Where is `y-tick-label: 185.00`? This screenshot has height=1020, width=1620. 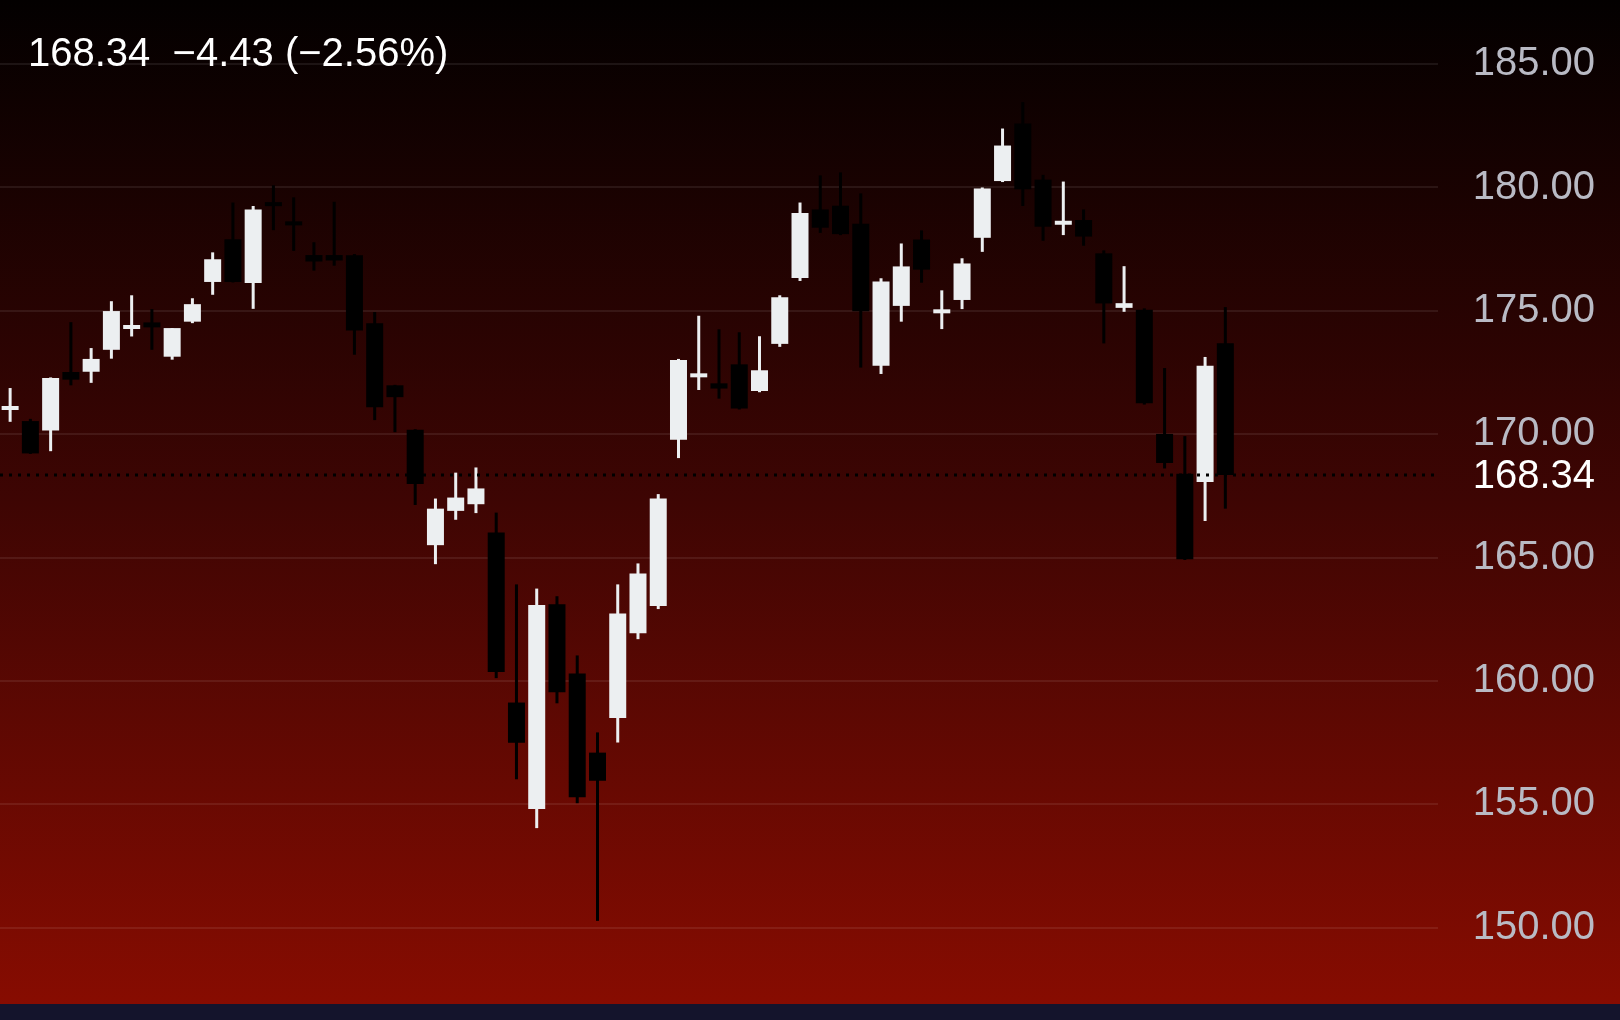
y-tick-label: 185.00 is located at coordinates (1533, 61).